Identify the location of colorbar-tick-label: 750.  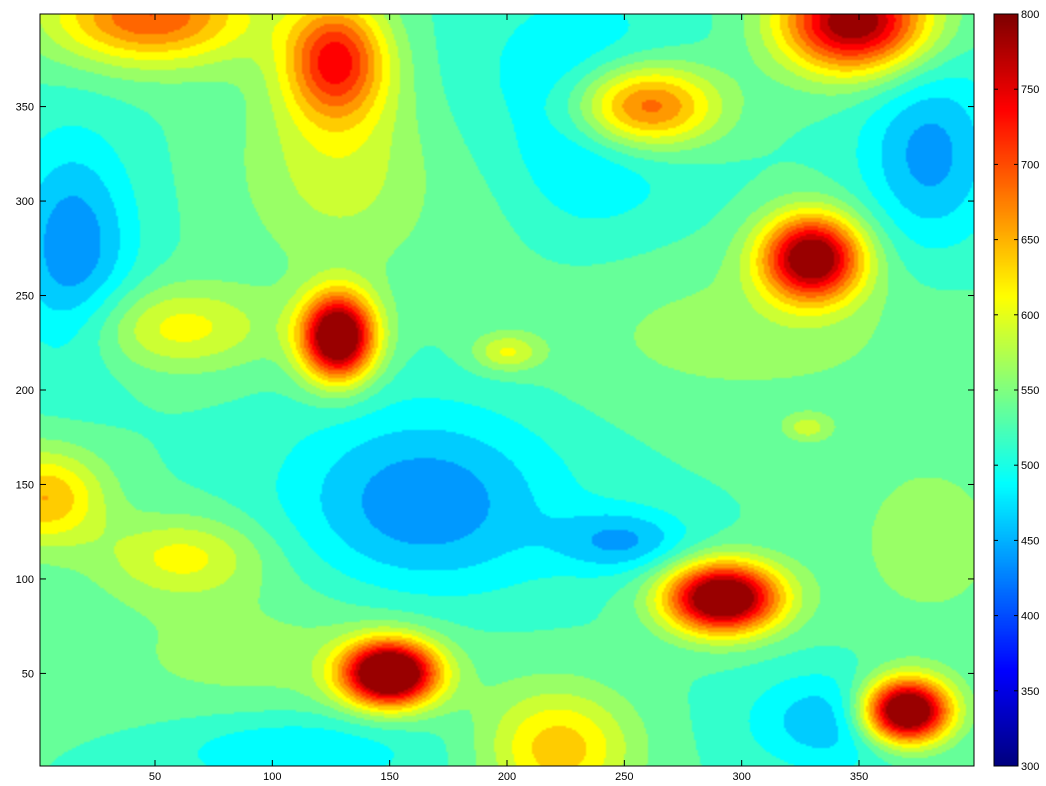
(1030, 90).